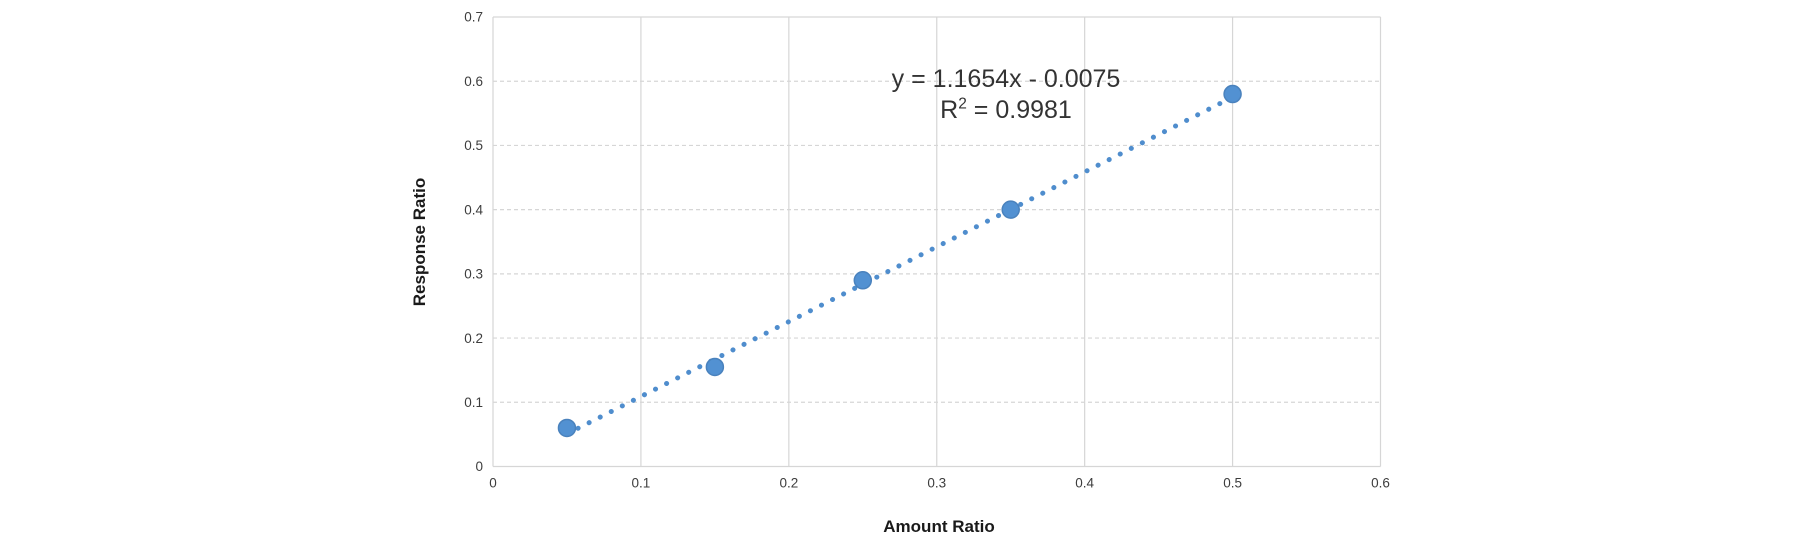  Describe the element at coordinates (788, 483) in the screenshot. I see `x-tick-label: 0.2` at that location.